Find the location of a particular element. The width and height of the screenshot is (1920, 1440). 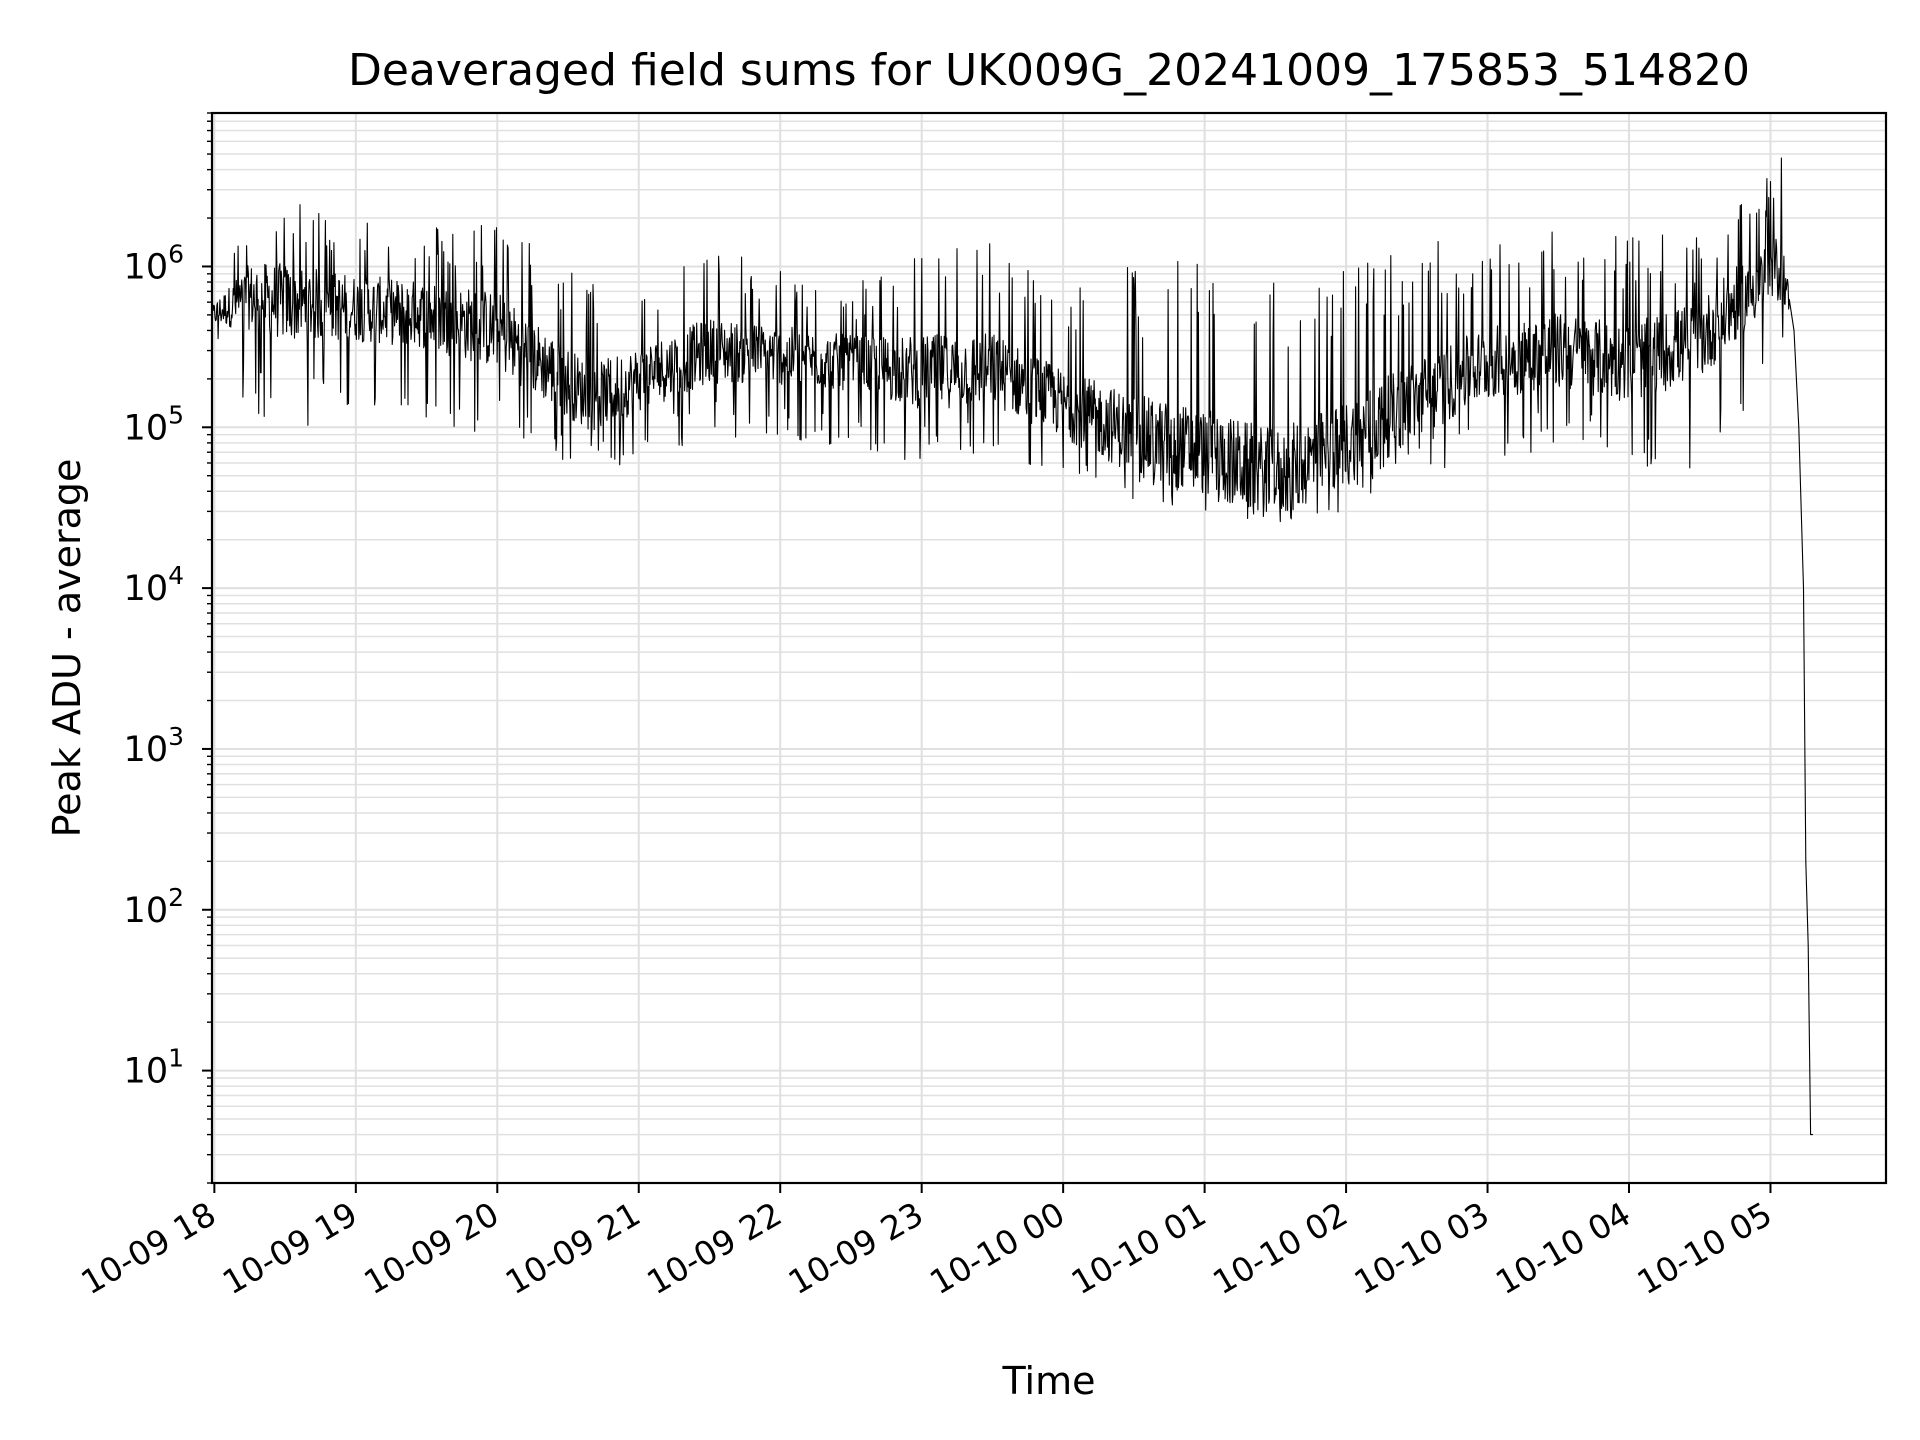

y-axis-label: Peak ADU - average is located at coordinates (67, 648).